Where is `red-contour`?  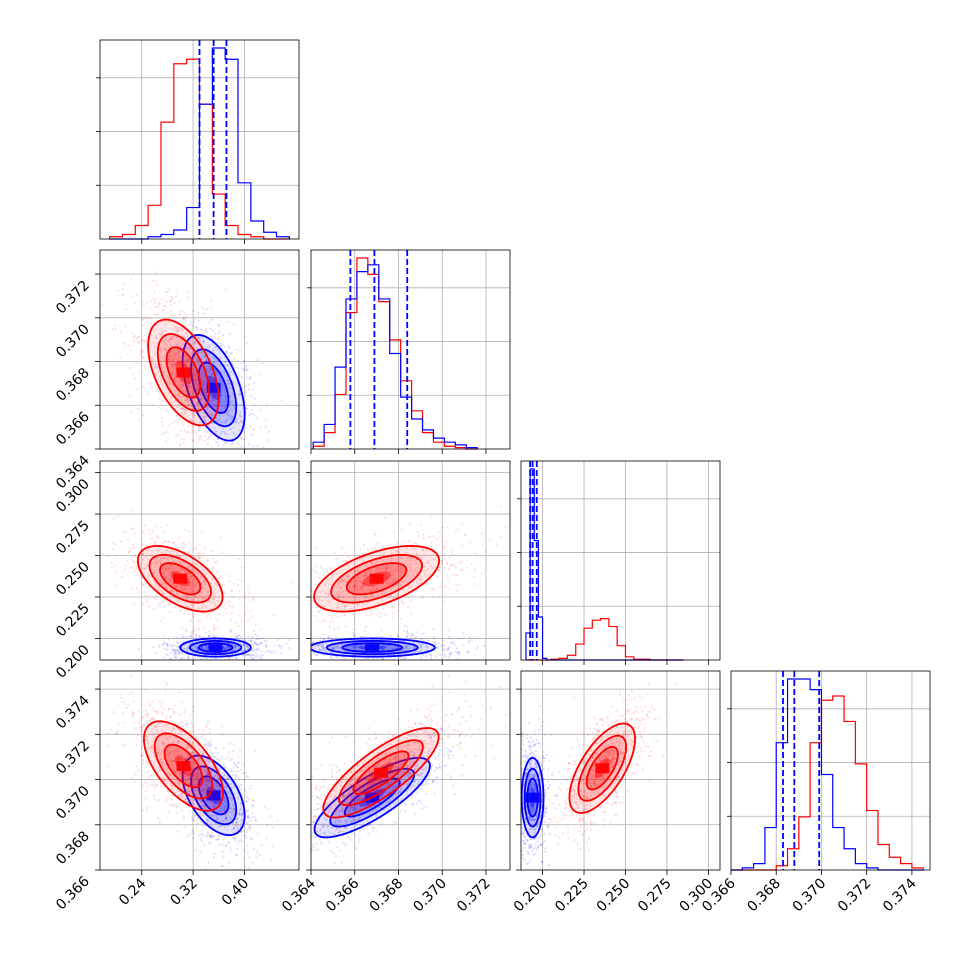 red-contour is located at coordinates (183, 372).